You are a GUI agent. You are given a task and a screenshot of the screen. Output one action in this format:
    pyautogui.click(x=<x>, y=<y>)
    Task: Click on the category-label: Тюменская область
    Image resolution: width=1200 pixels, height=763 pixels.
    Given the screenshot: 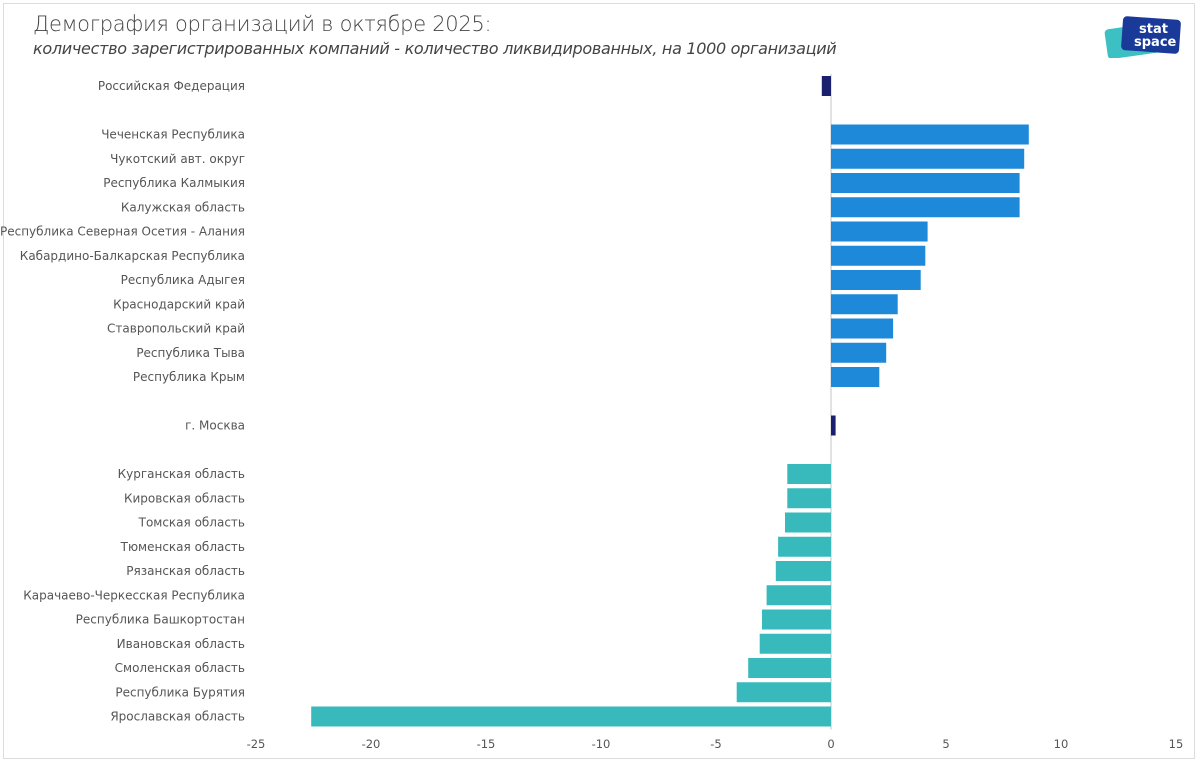 What is the action you would take?
    pyautogui.click(x=182, y=547)
    